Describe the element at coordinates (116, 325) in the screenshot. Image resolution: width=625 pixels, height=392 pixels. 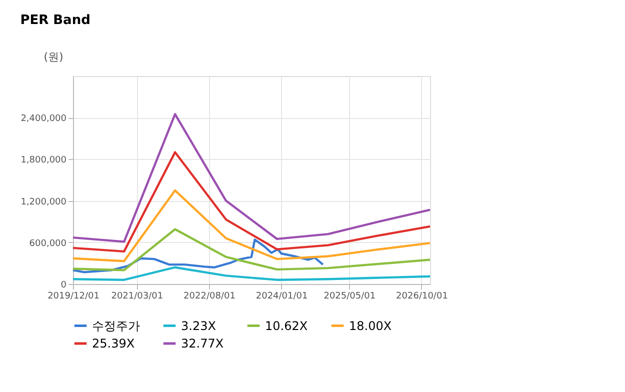
I see `legend-label: 수정주가` at that location.